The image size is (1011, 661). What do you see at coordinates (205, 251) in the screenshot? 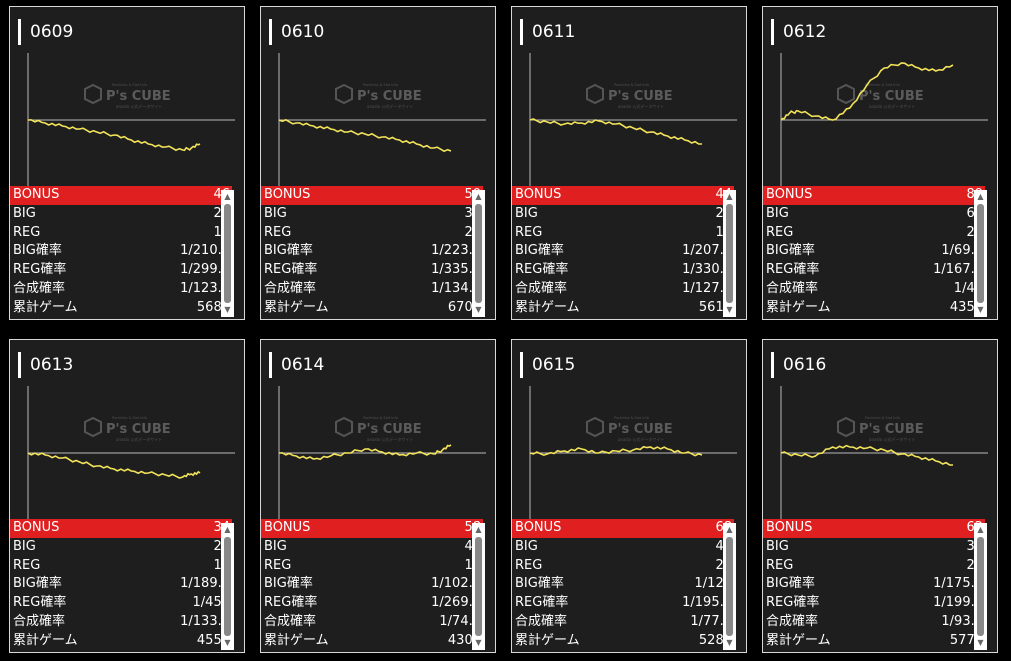
I see `stat-value: 1/210.5` at bounding box center [205, 251].